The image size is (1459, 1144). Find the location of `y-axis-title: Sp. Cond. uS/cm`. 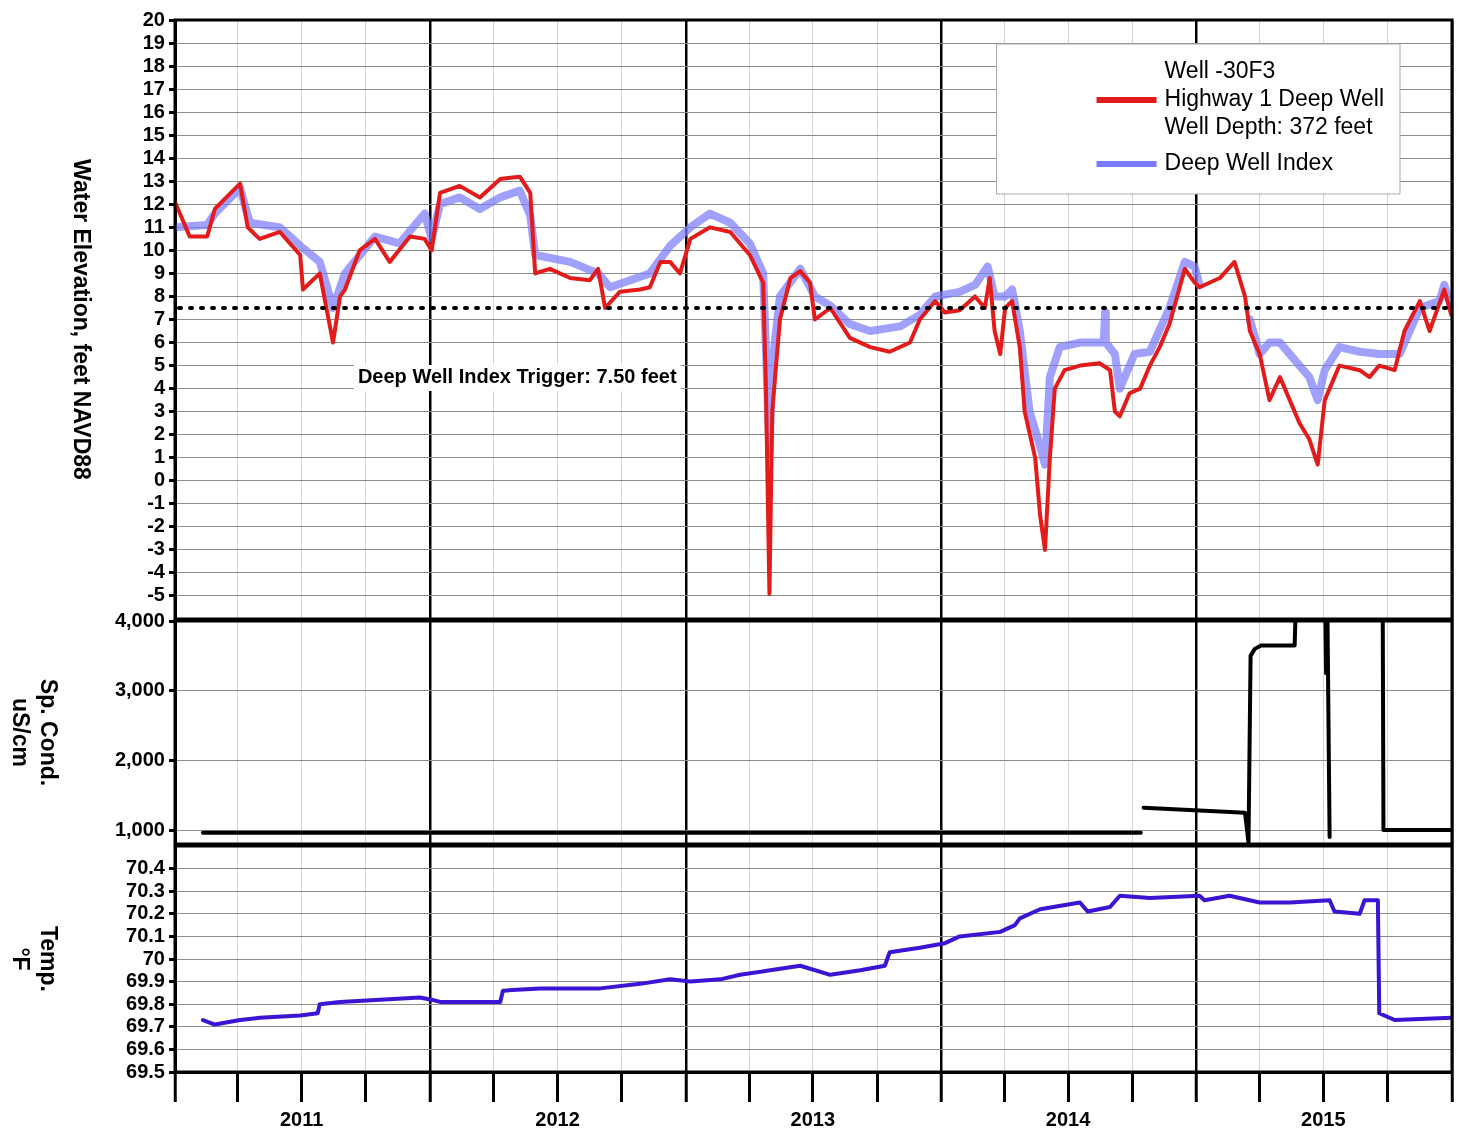

y-axis-title: Sp. Cond. uS/cm is located at coordinates (34, 732).